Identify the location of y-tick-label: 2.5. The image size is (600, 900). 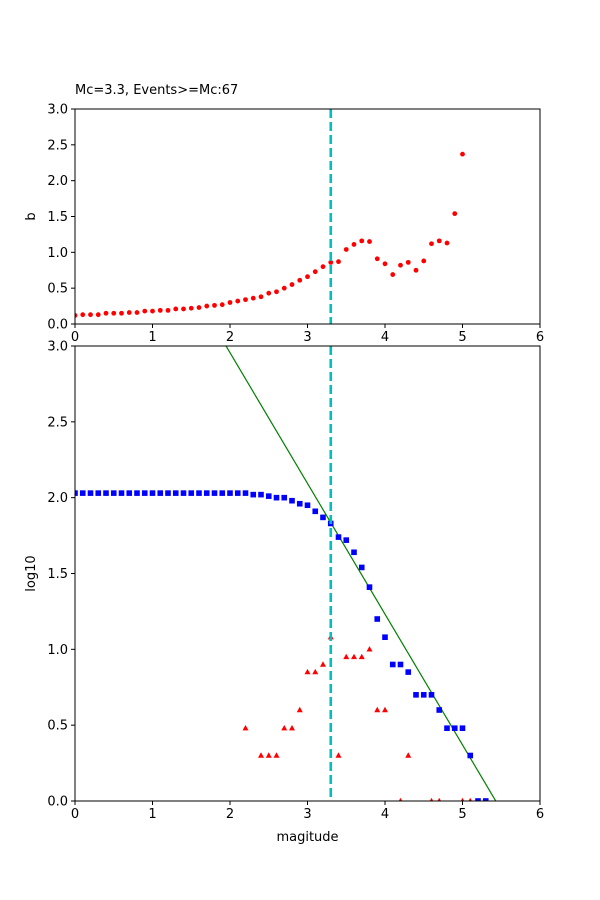
(57, 422).